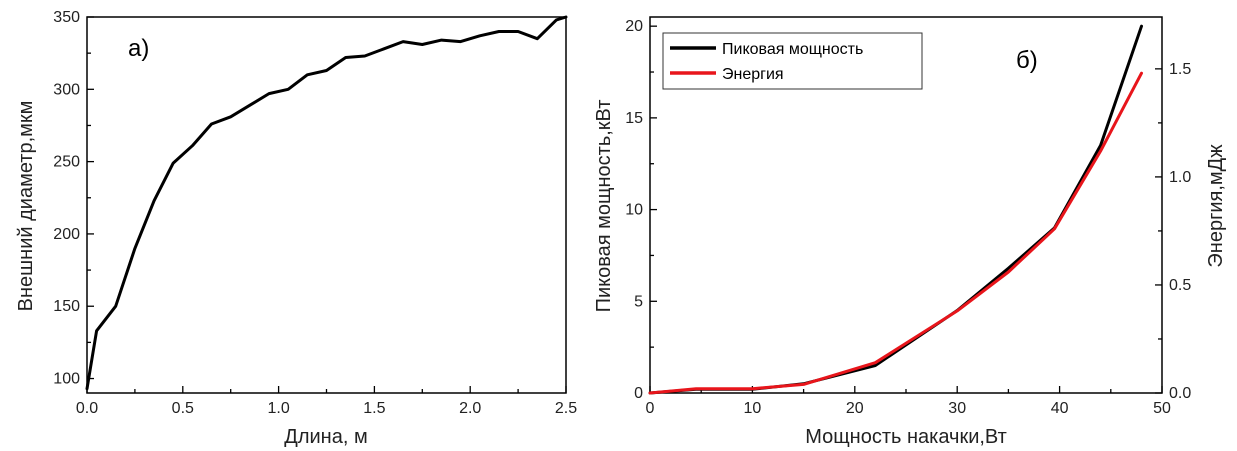 The height and width of the screenshot is (451, 1237). What do you see at coordinates (1060, 408) in the screenshot?
I see `chart-b-x-tick-label: 40` at bounding box center [1060, 408].